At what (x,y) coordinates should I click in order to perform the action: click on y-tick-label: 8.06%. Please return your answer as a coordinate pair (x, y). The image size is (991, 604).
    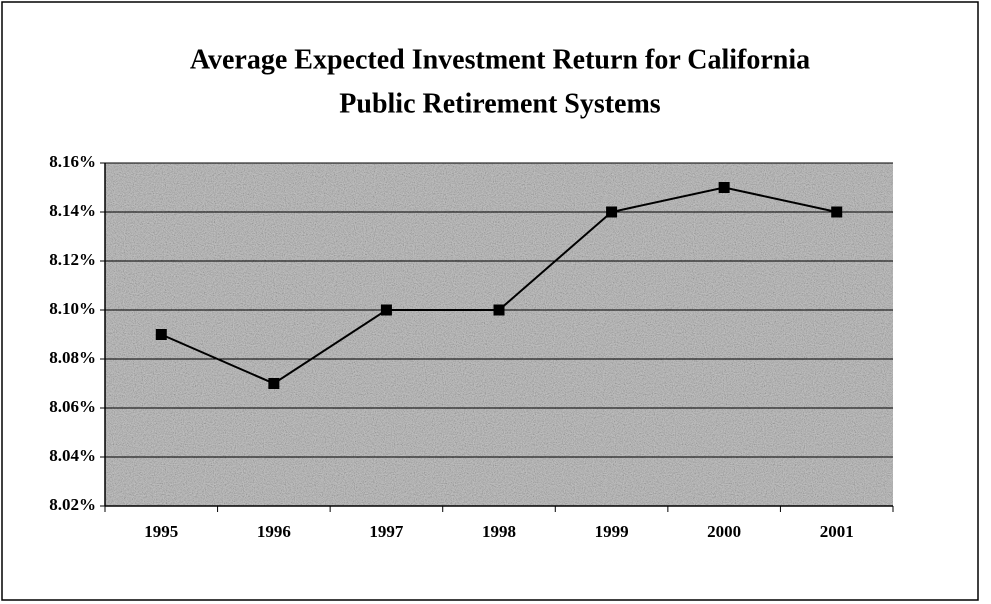
    Looking at the image, I should click on (72, 406).